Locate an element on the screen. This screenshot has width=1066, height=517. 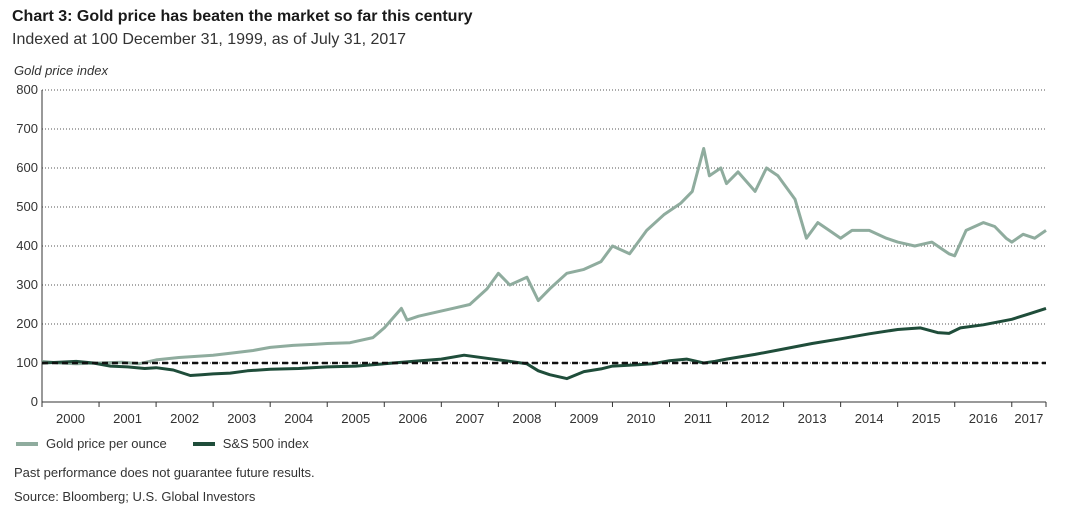
legend-label-sp: S&S 500 index is located at coordinates (265, 443).